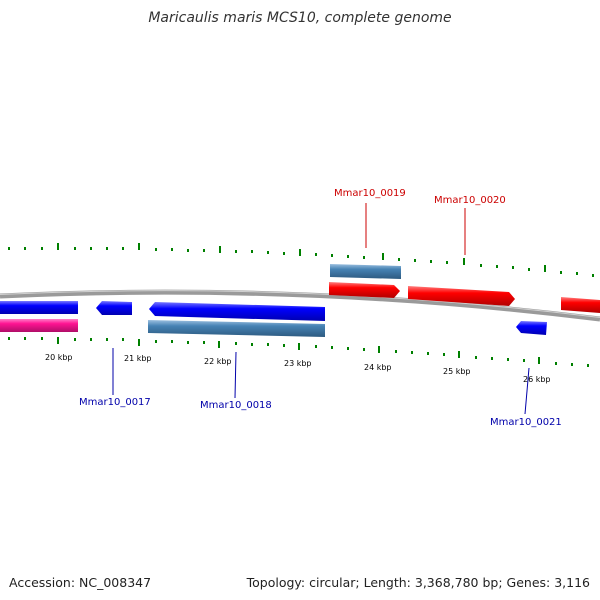 The width and height of the screenshot is (600, 600). I want to click on gene-label-mmar10-0021: Mmar10_0021, so click(526, 422).